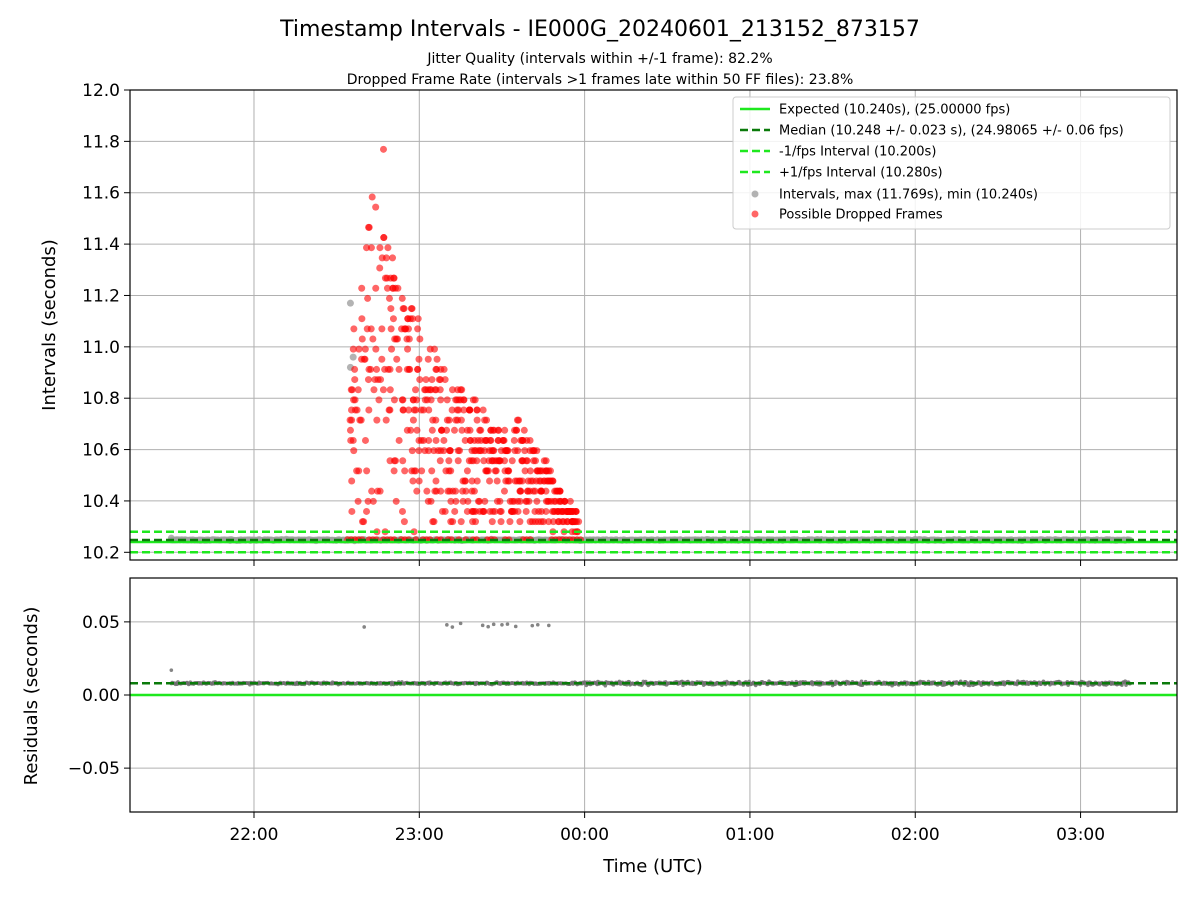 This screenshot has width=1200, height=900. What do you see at coordinates (908, 195) in the screenshot?
I see `legend-label-intervals: Intervals, max (11.769s), min (10.240s)` at bounding box center [908, 195].